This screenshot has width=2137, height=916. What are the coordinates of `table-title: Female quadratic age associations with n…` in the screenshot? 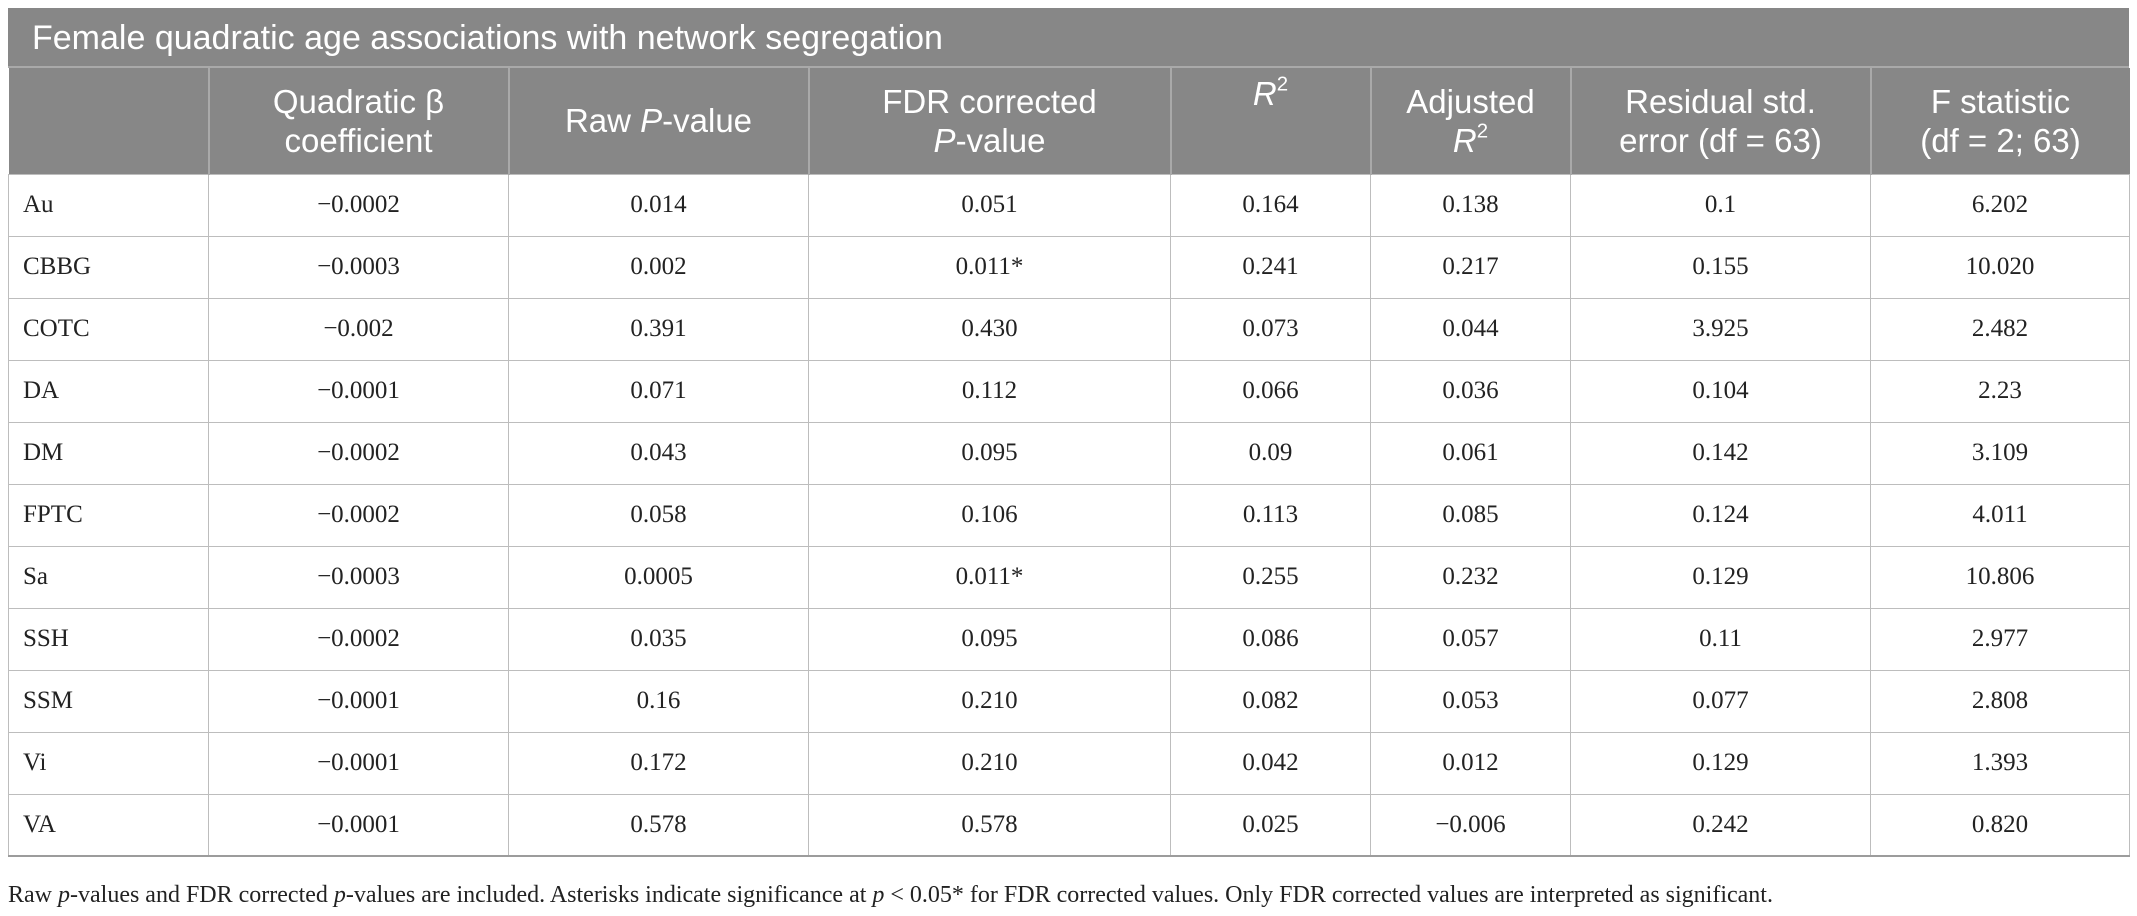 It's located at (1068, 38).